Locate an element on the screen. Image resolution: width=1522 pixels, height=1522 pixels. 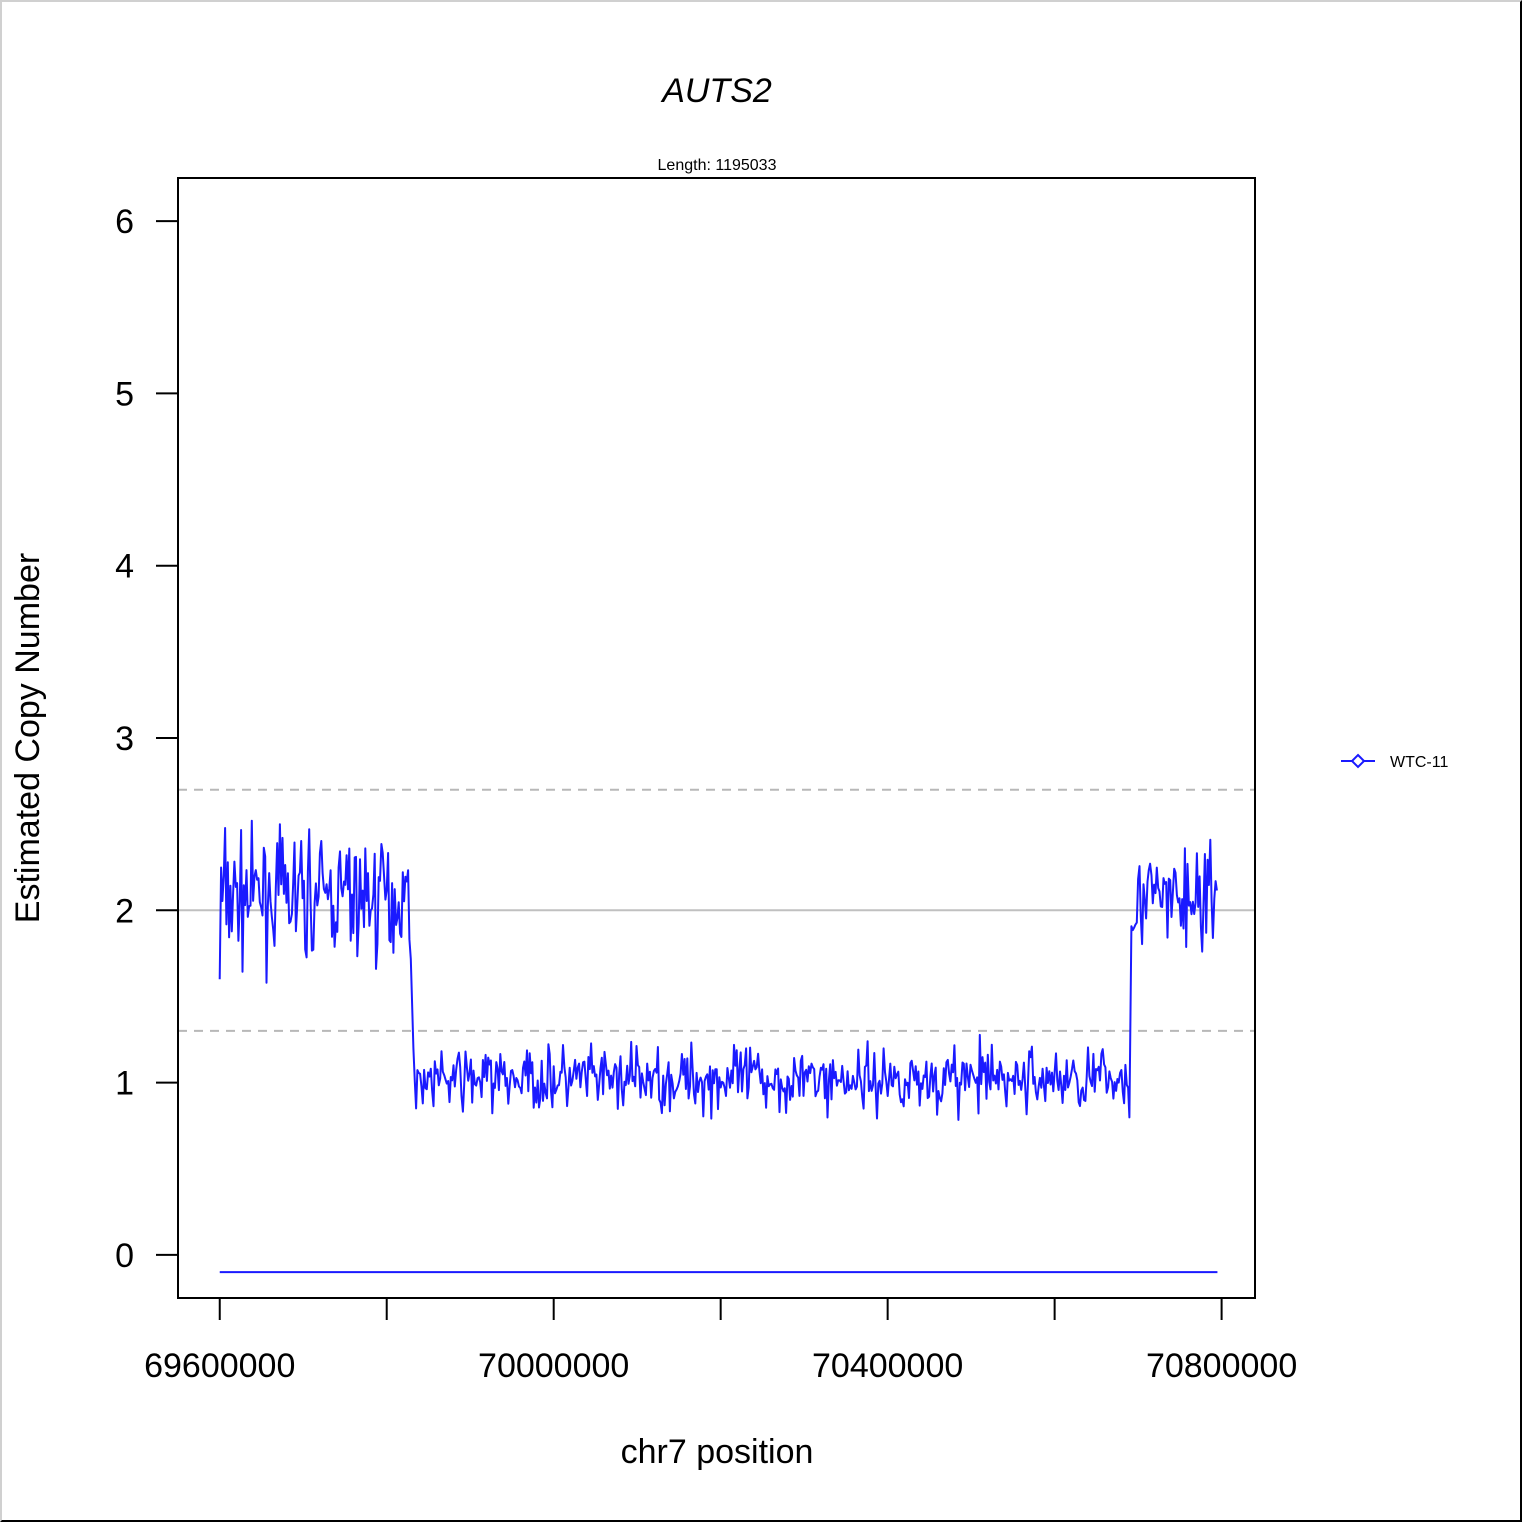
legend: WTC-11 is located at coordinates (1394, 762).